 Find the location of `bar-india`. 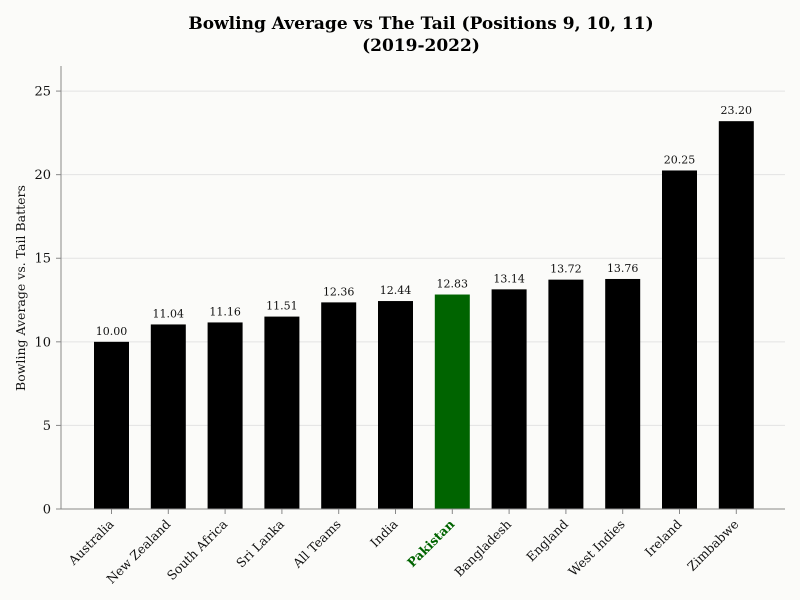

bar-india is located at coordinates (395, 405).